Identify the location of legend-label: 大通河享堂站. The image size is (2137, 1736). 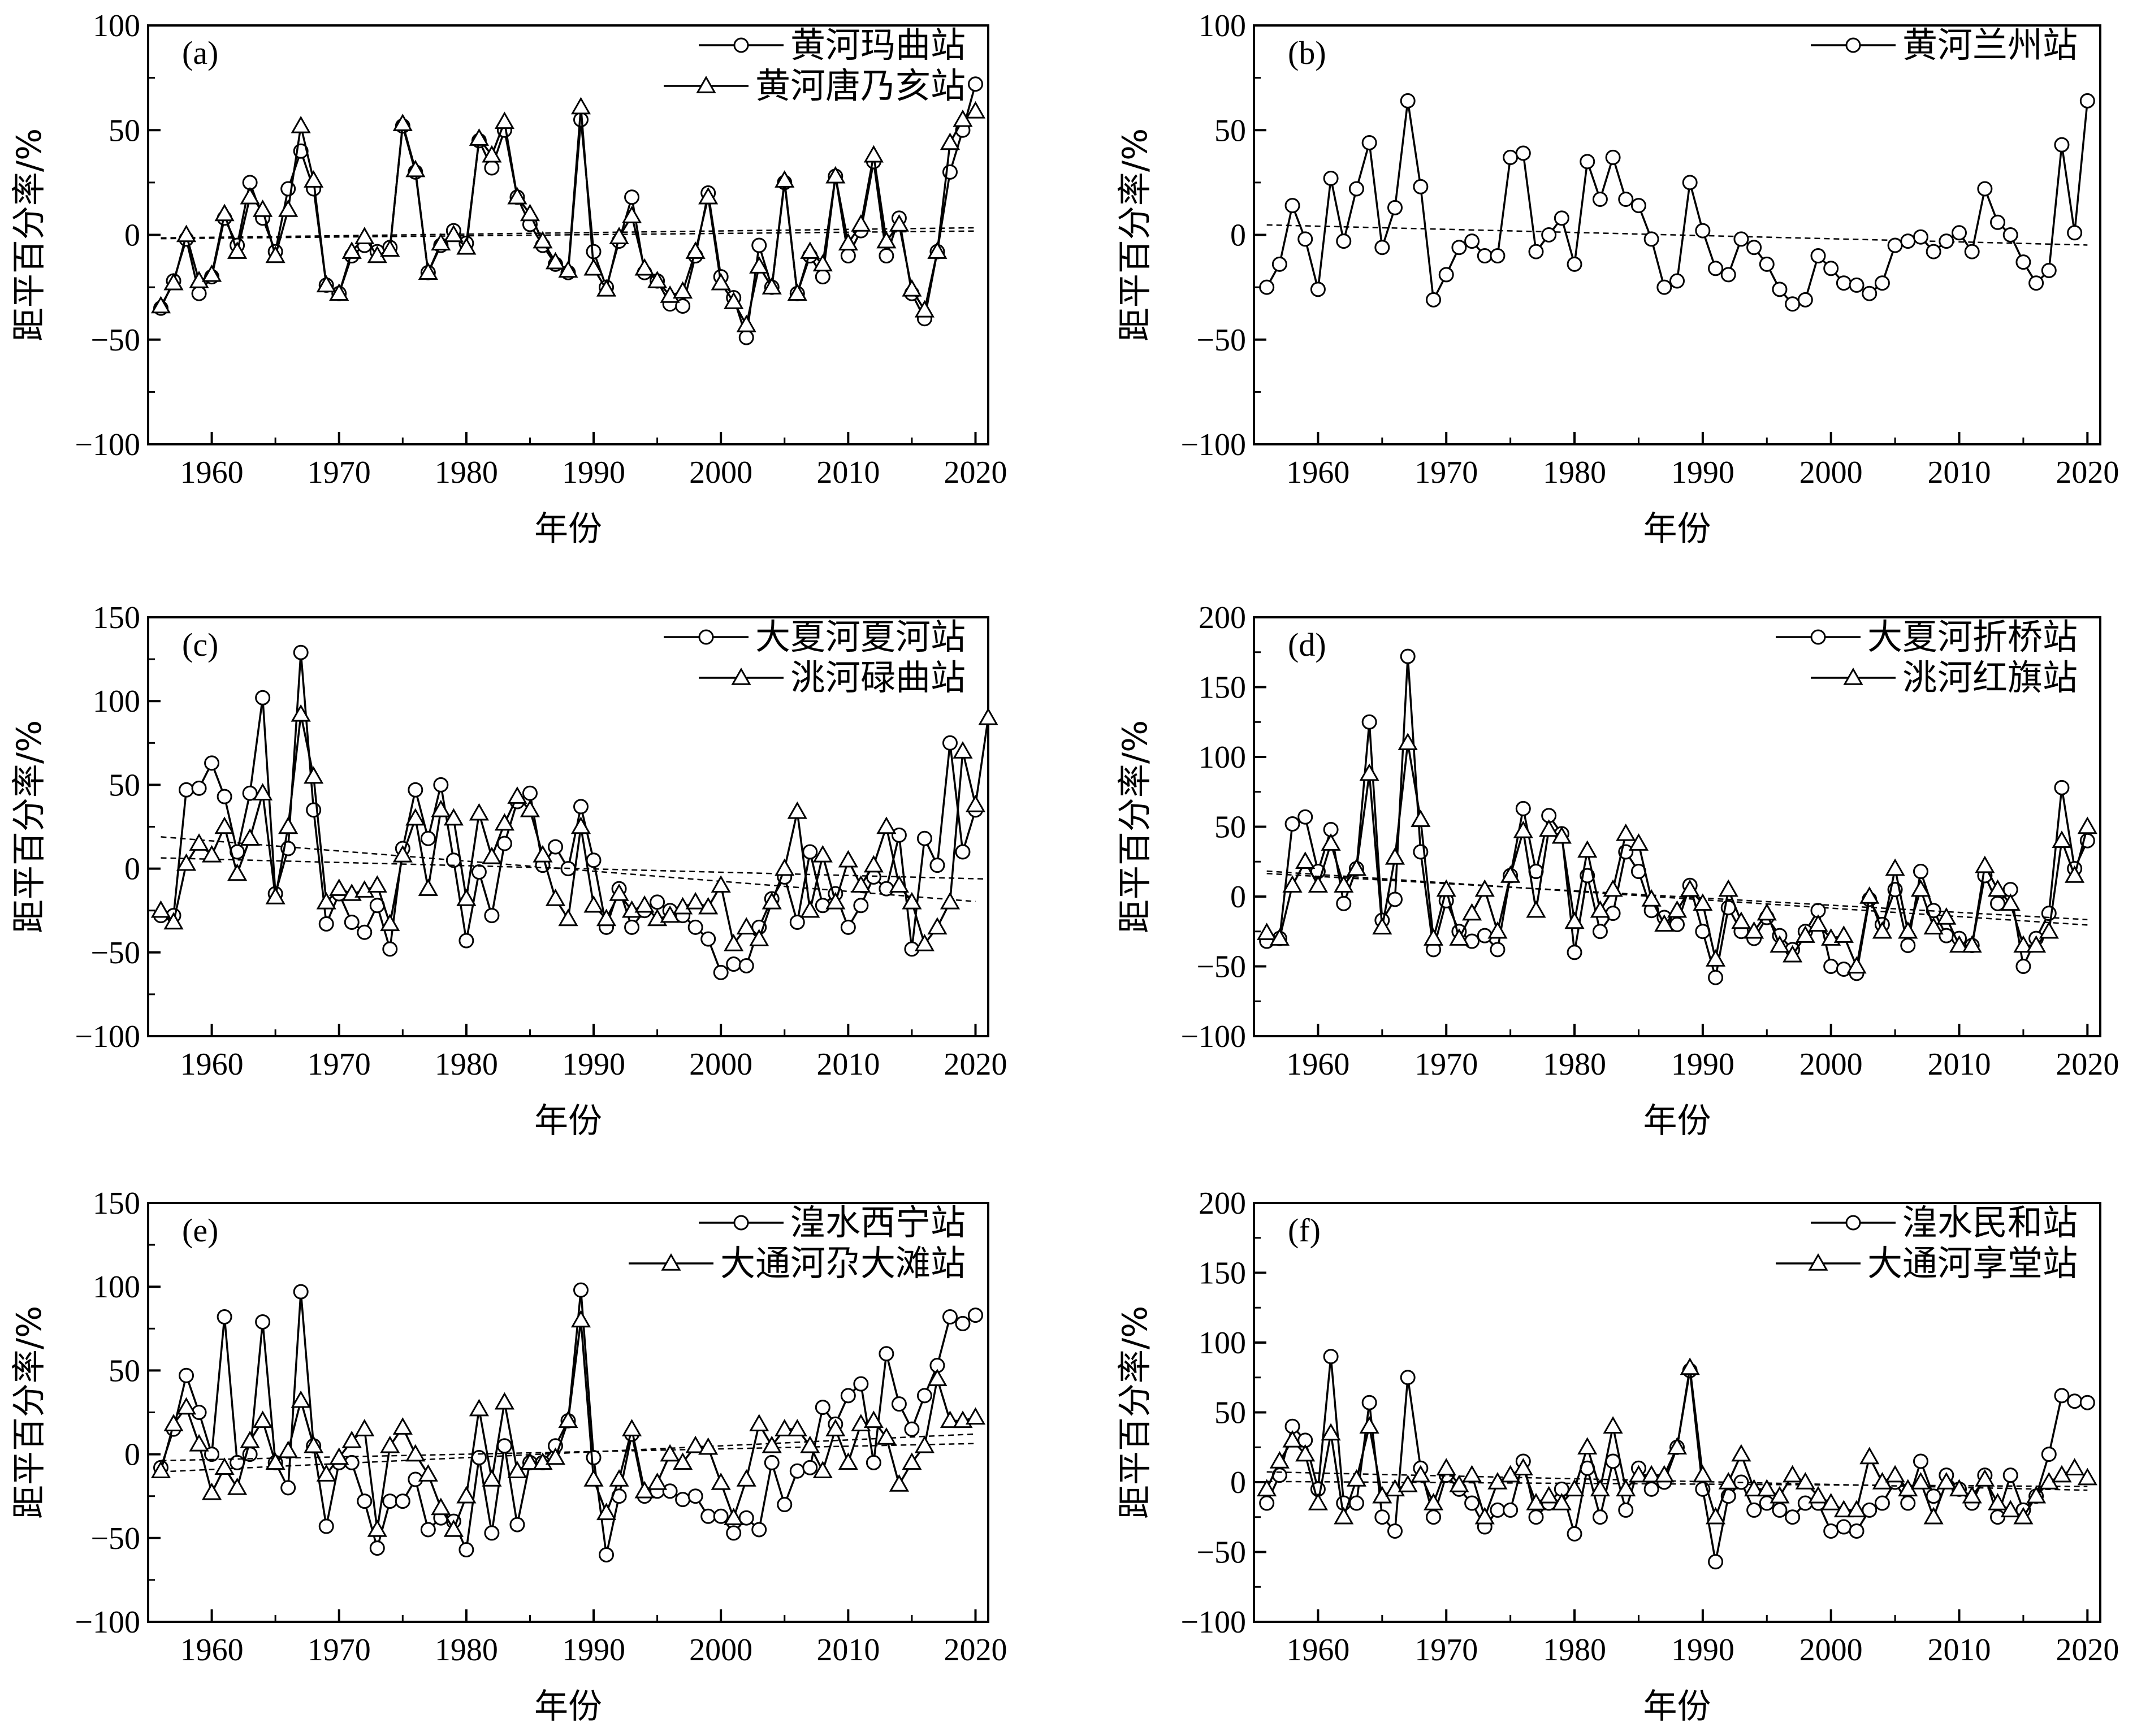
(1973, 1263).